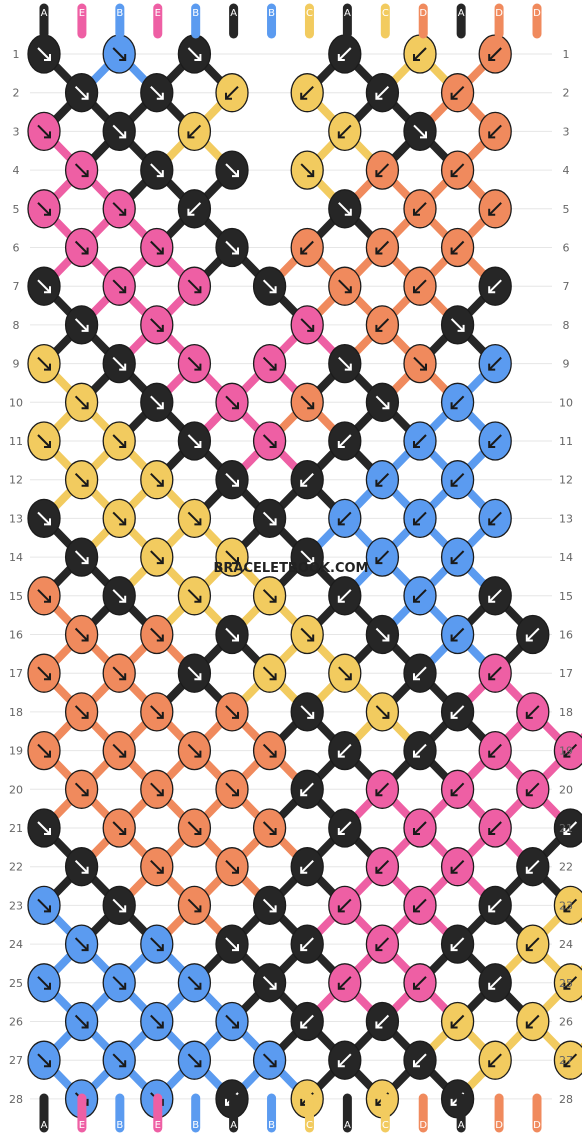  What do you see at coordinates (271, 13) in the screenshot?
I see `top-string-label: B` at bounding box center [271, 13].